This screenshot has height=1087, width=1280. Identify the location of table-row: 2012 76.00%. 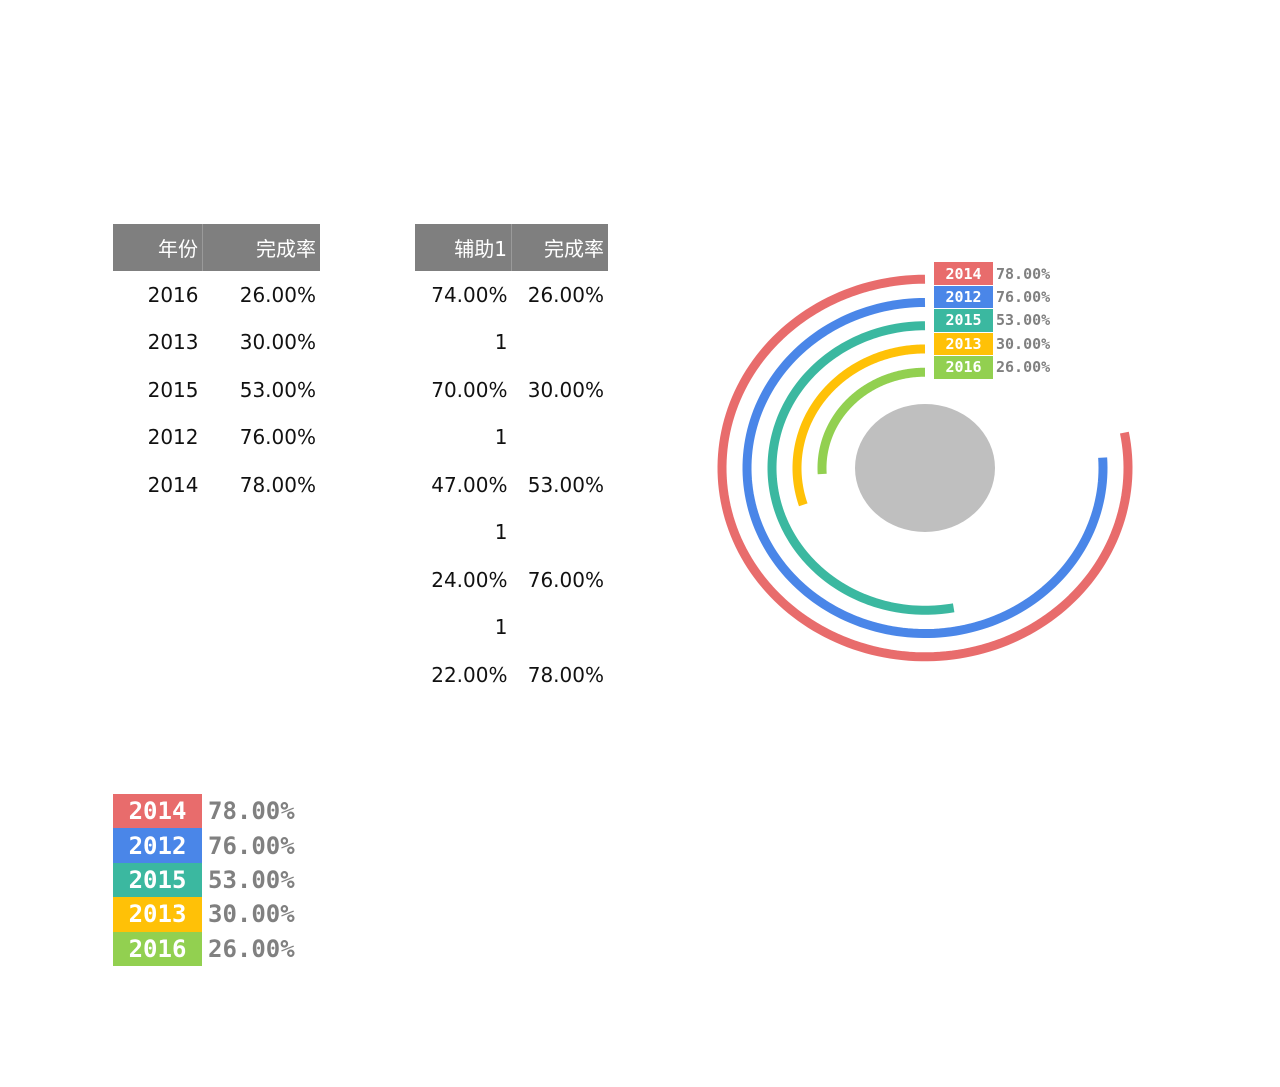
(216, 438).